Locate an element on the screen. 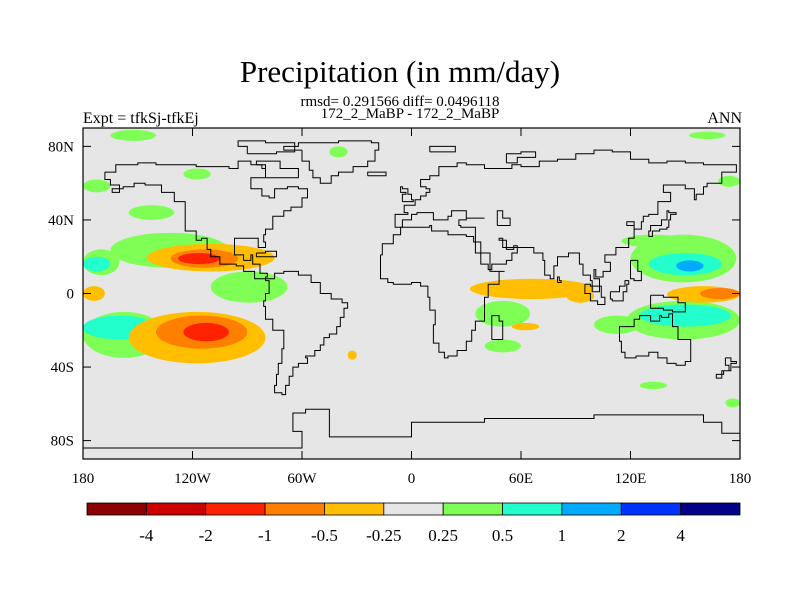  colorbar: -4 -2 -1 -0.5 -0.25 0.25 0.5 1 2 4 is located at coordinates (413, 523).